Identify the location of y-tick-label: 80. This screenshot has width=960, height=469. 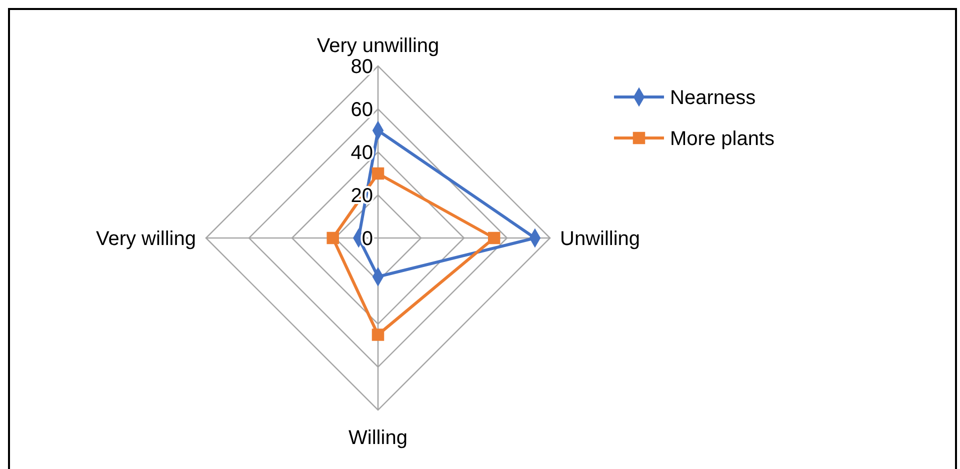
(361, 67).